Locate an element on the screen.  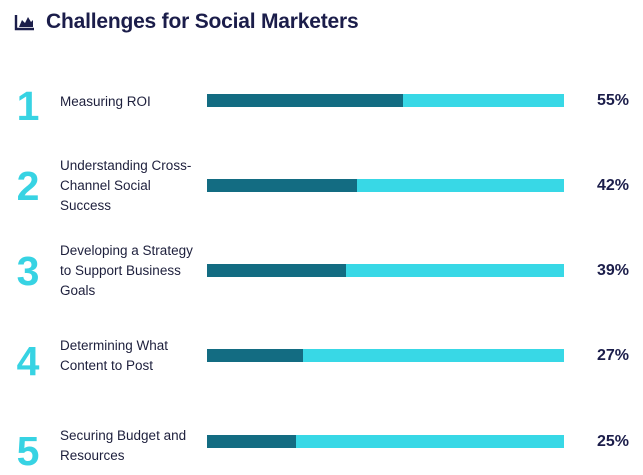
percent-label: 55% is located at coordinates (612, 100).